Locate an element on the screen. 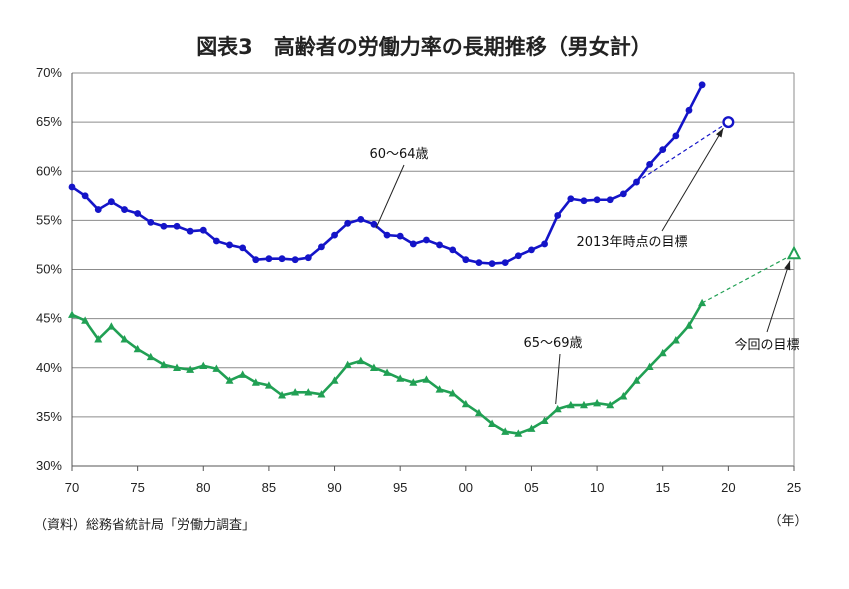  target-arrow-head is located at coordinates (720, 133).